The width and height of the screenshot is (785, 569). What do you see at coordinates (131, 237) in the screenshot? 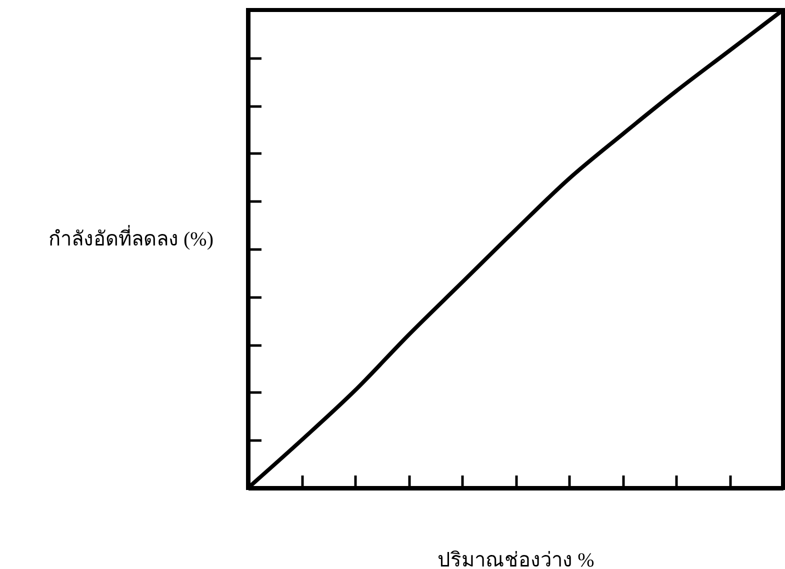
I see `y-axis-title: กำลังอัดที่ลดลง (%)` at bounding box center [131, 237].